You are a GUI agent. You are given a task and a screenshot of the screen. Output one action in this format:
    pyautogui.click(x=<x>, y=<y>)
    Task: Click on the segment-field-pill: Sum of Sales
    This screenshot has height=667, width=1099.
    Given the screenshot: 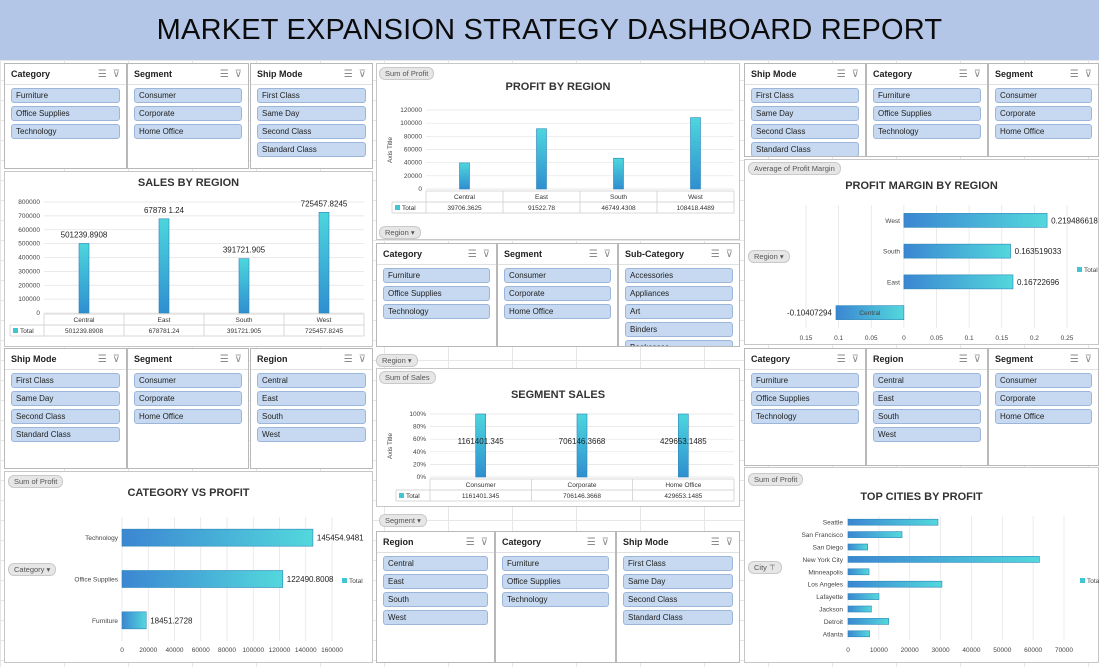 What is the action you would take?
    pyautogui.click(x=407, y=377)
    